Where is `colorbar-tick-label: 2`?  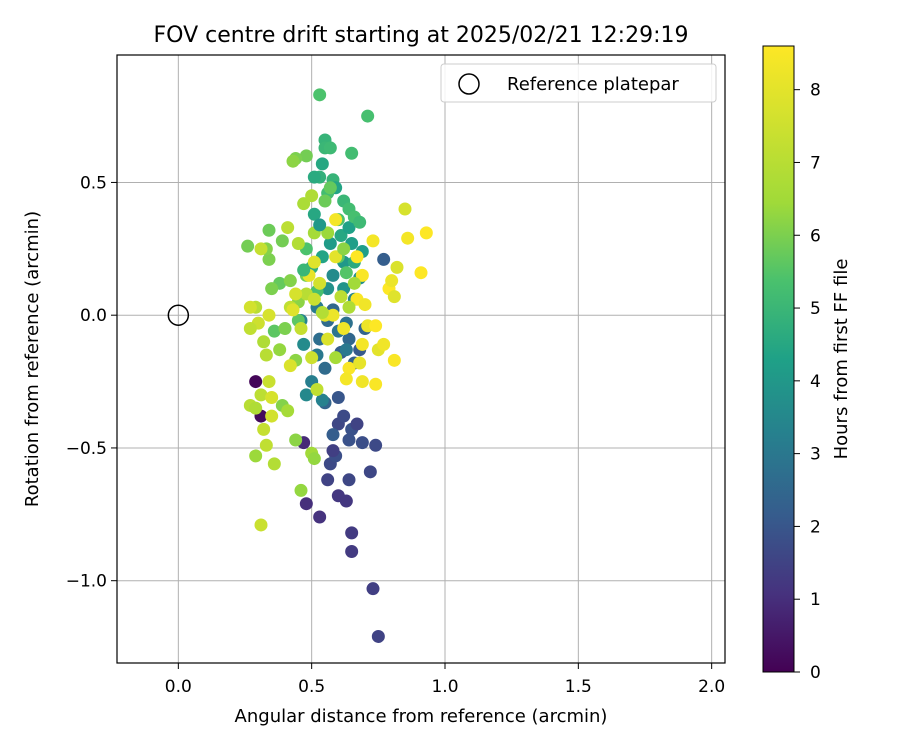 colorbar-tick-label: 2 is located at coordinates (815, 527).